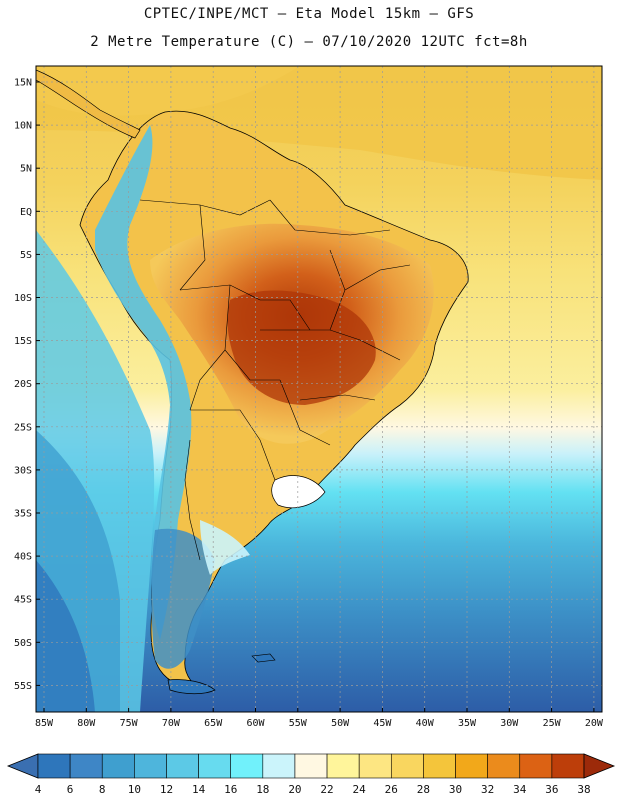  What do you see at coordinates (23, 514) in the screenshot?
I see `latitude-label: 35S` at bounding box center [23, 514].